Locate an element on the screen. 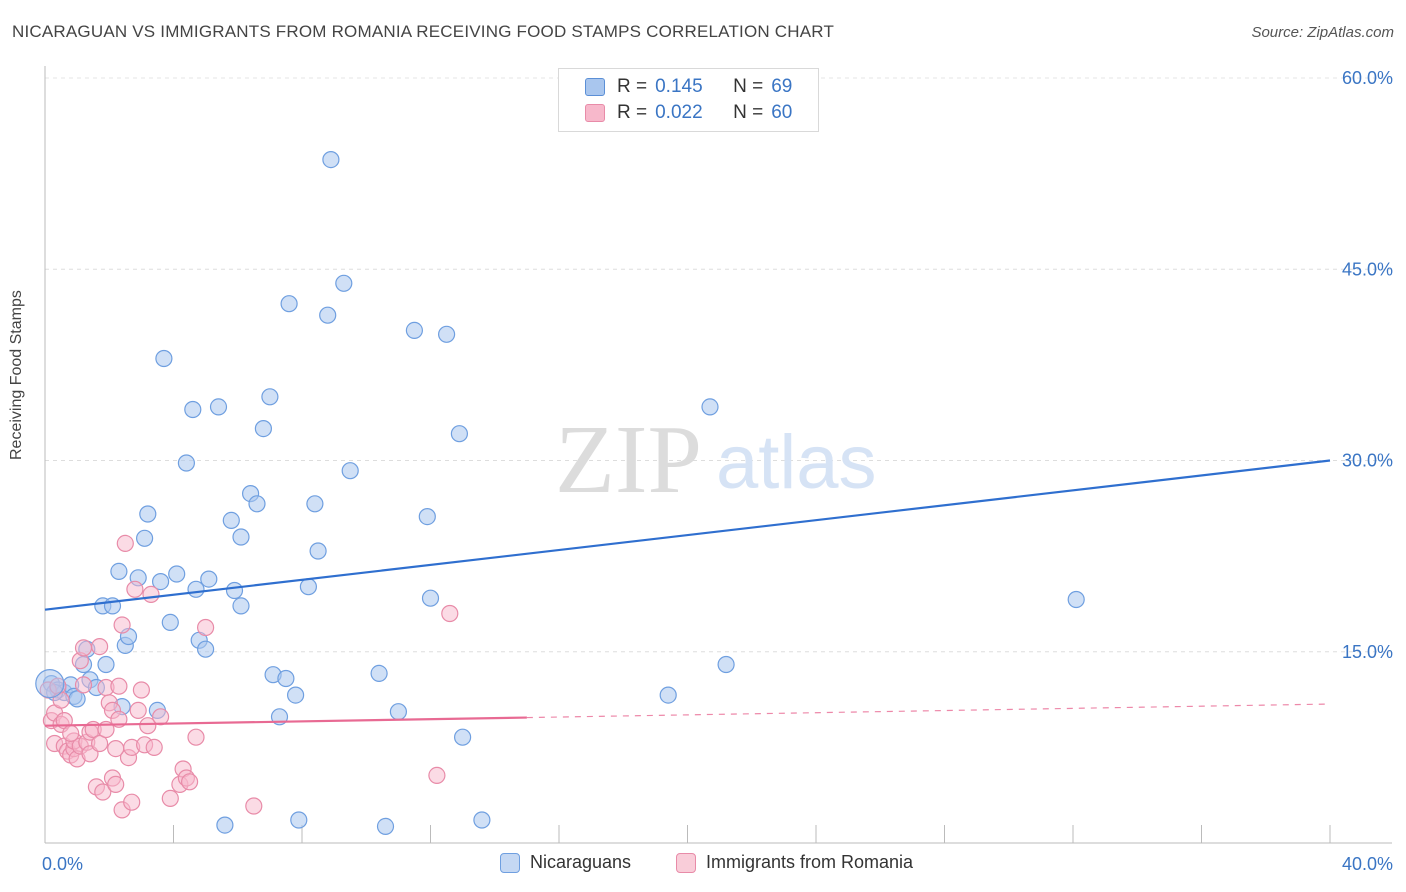  legend-n-value: 60 is located at coordinates (782, 112).